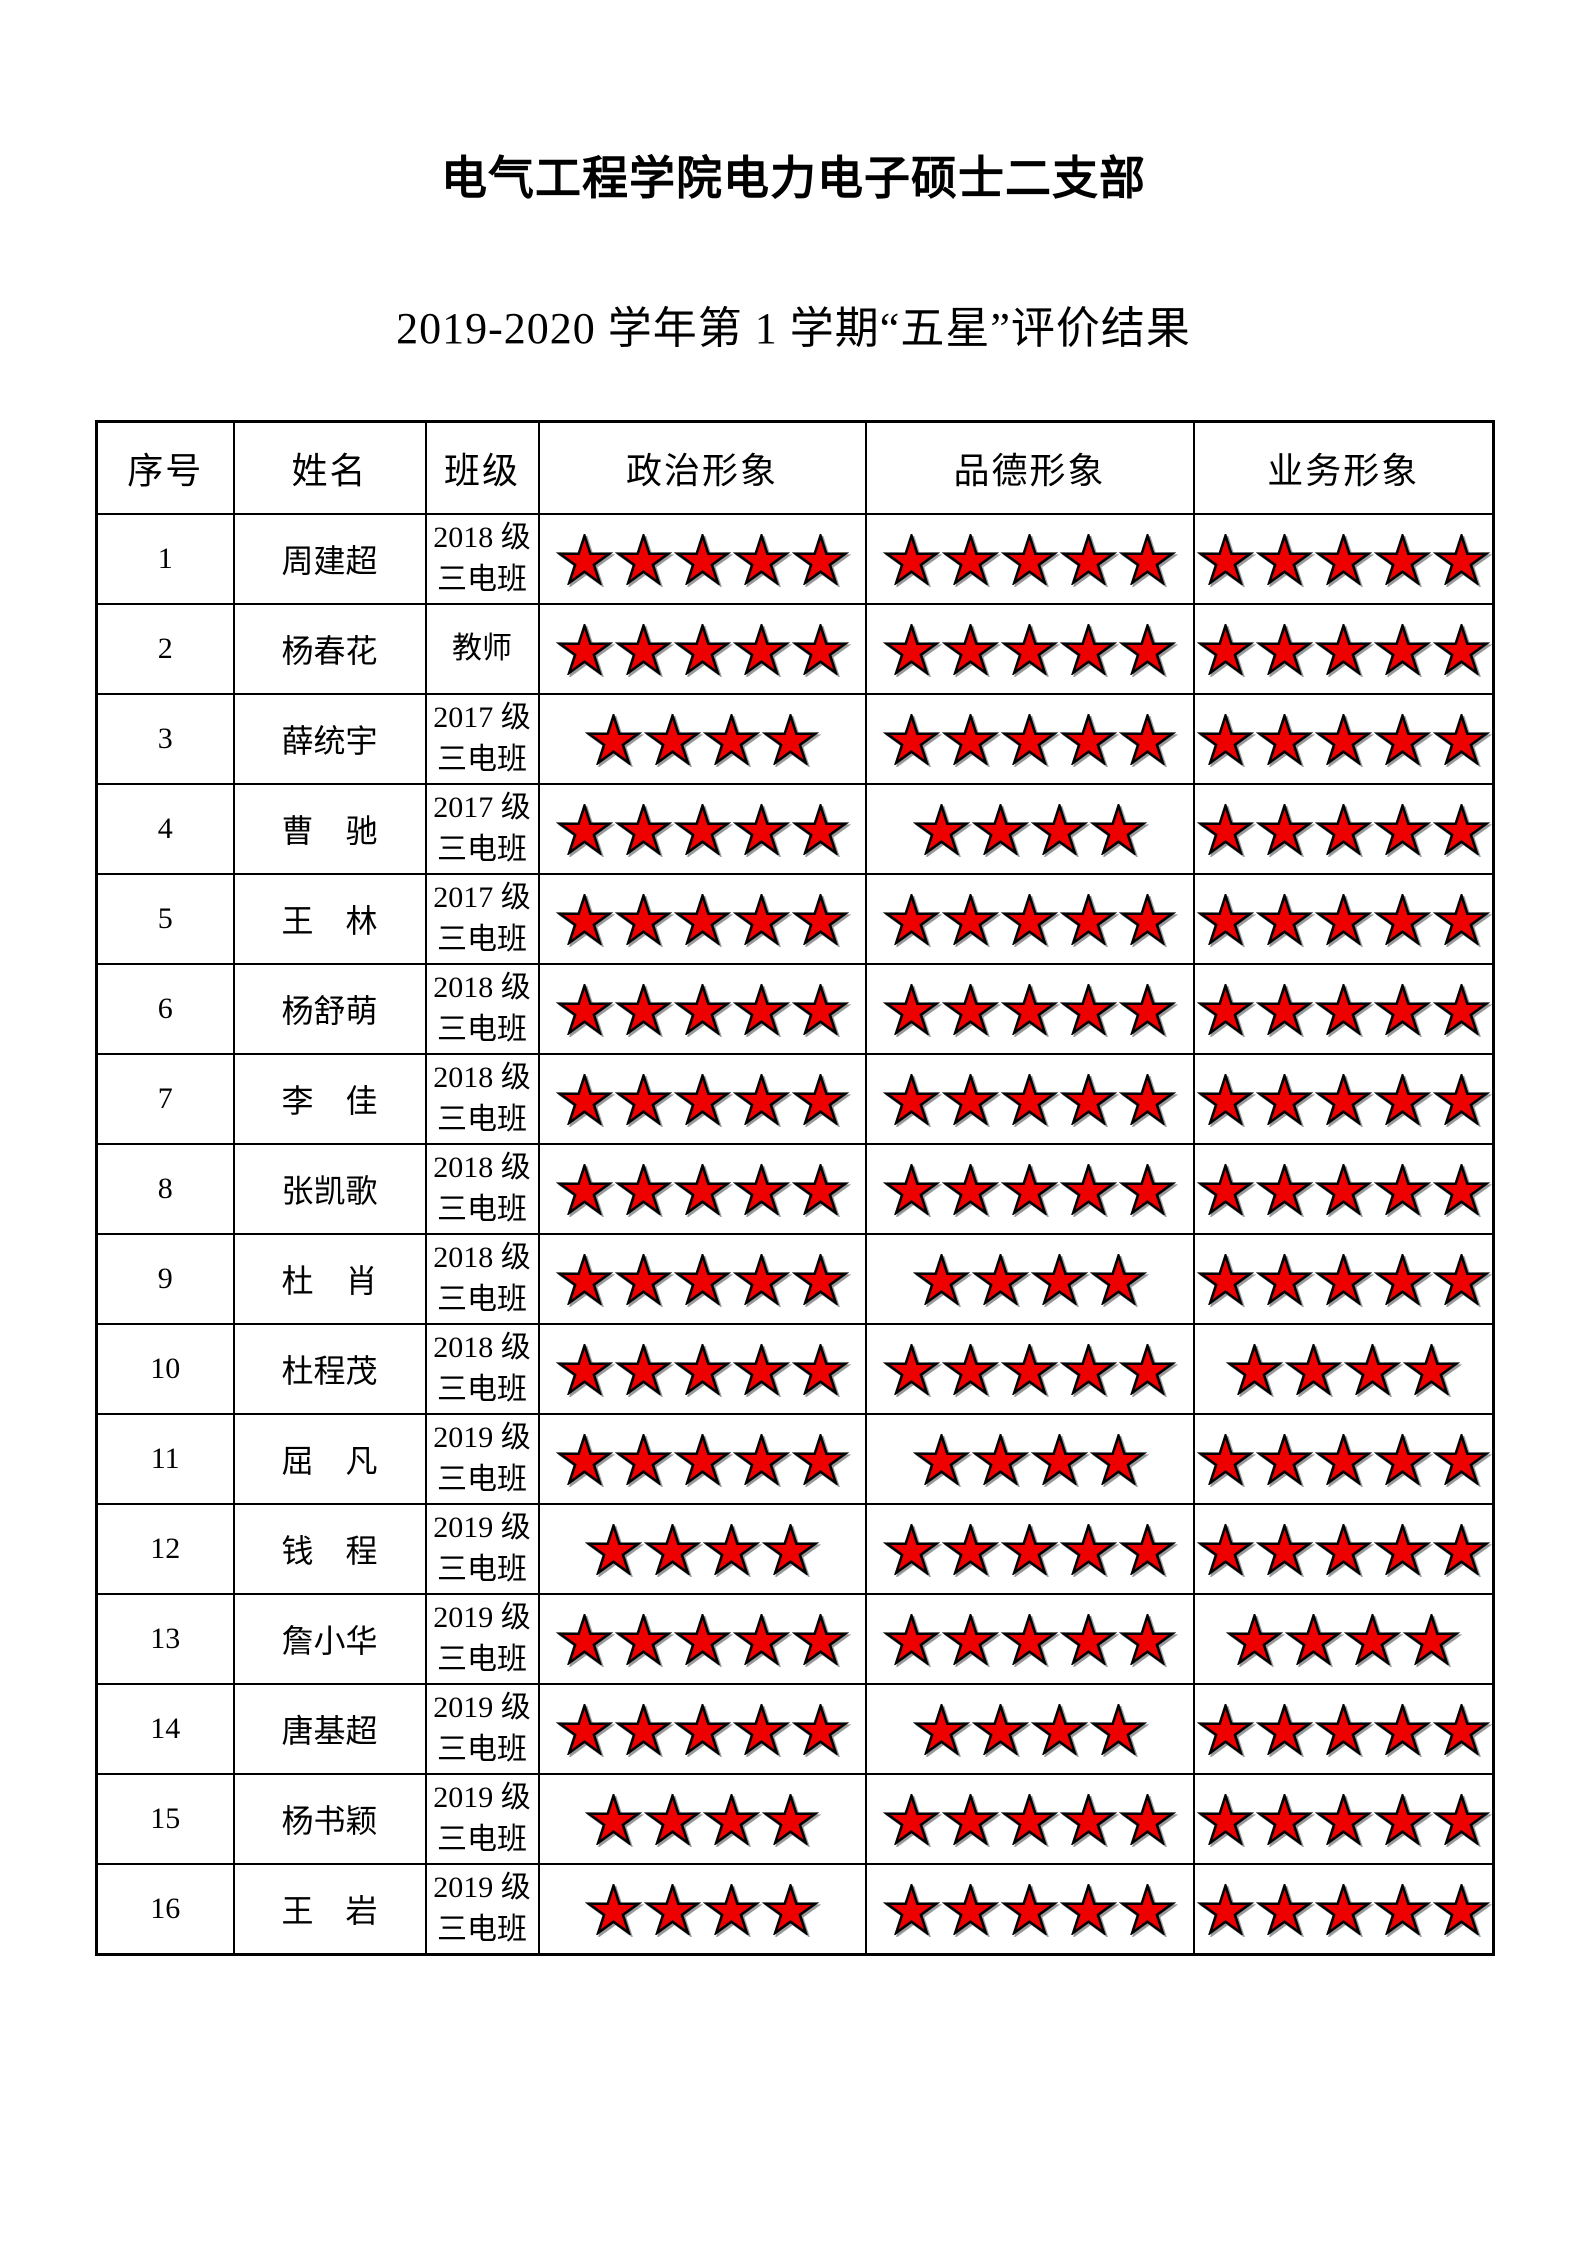 Image resolution: width=1587 pixels, height=2245 pixels. I want to click on class-cell: 教师, so click(482, 649).